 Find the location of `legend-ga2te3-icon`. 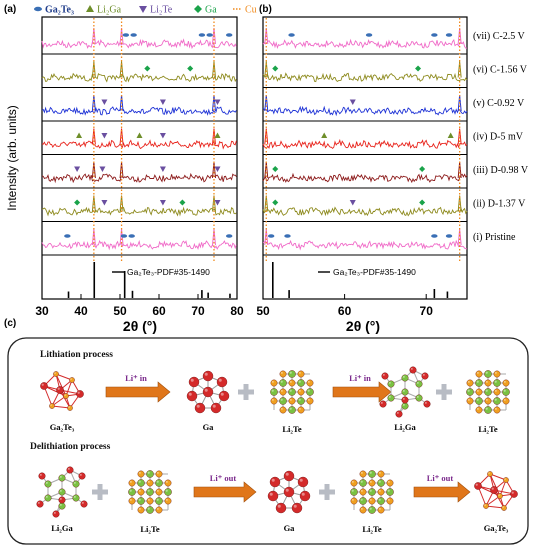

legend-ga2te3-icon is located at coordinates (38, 9).